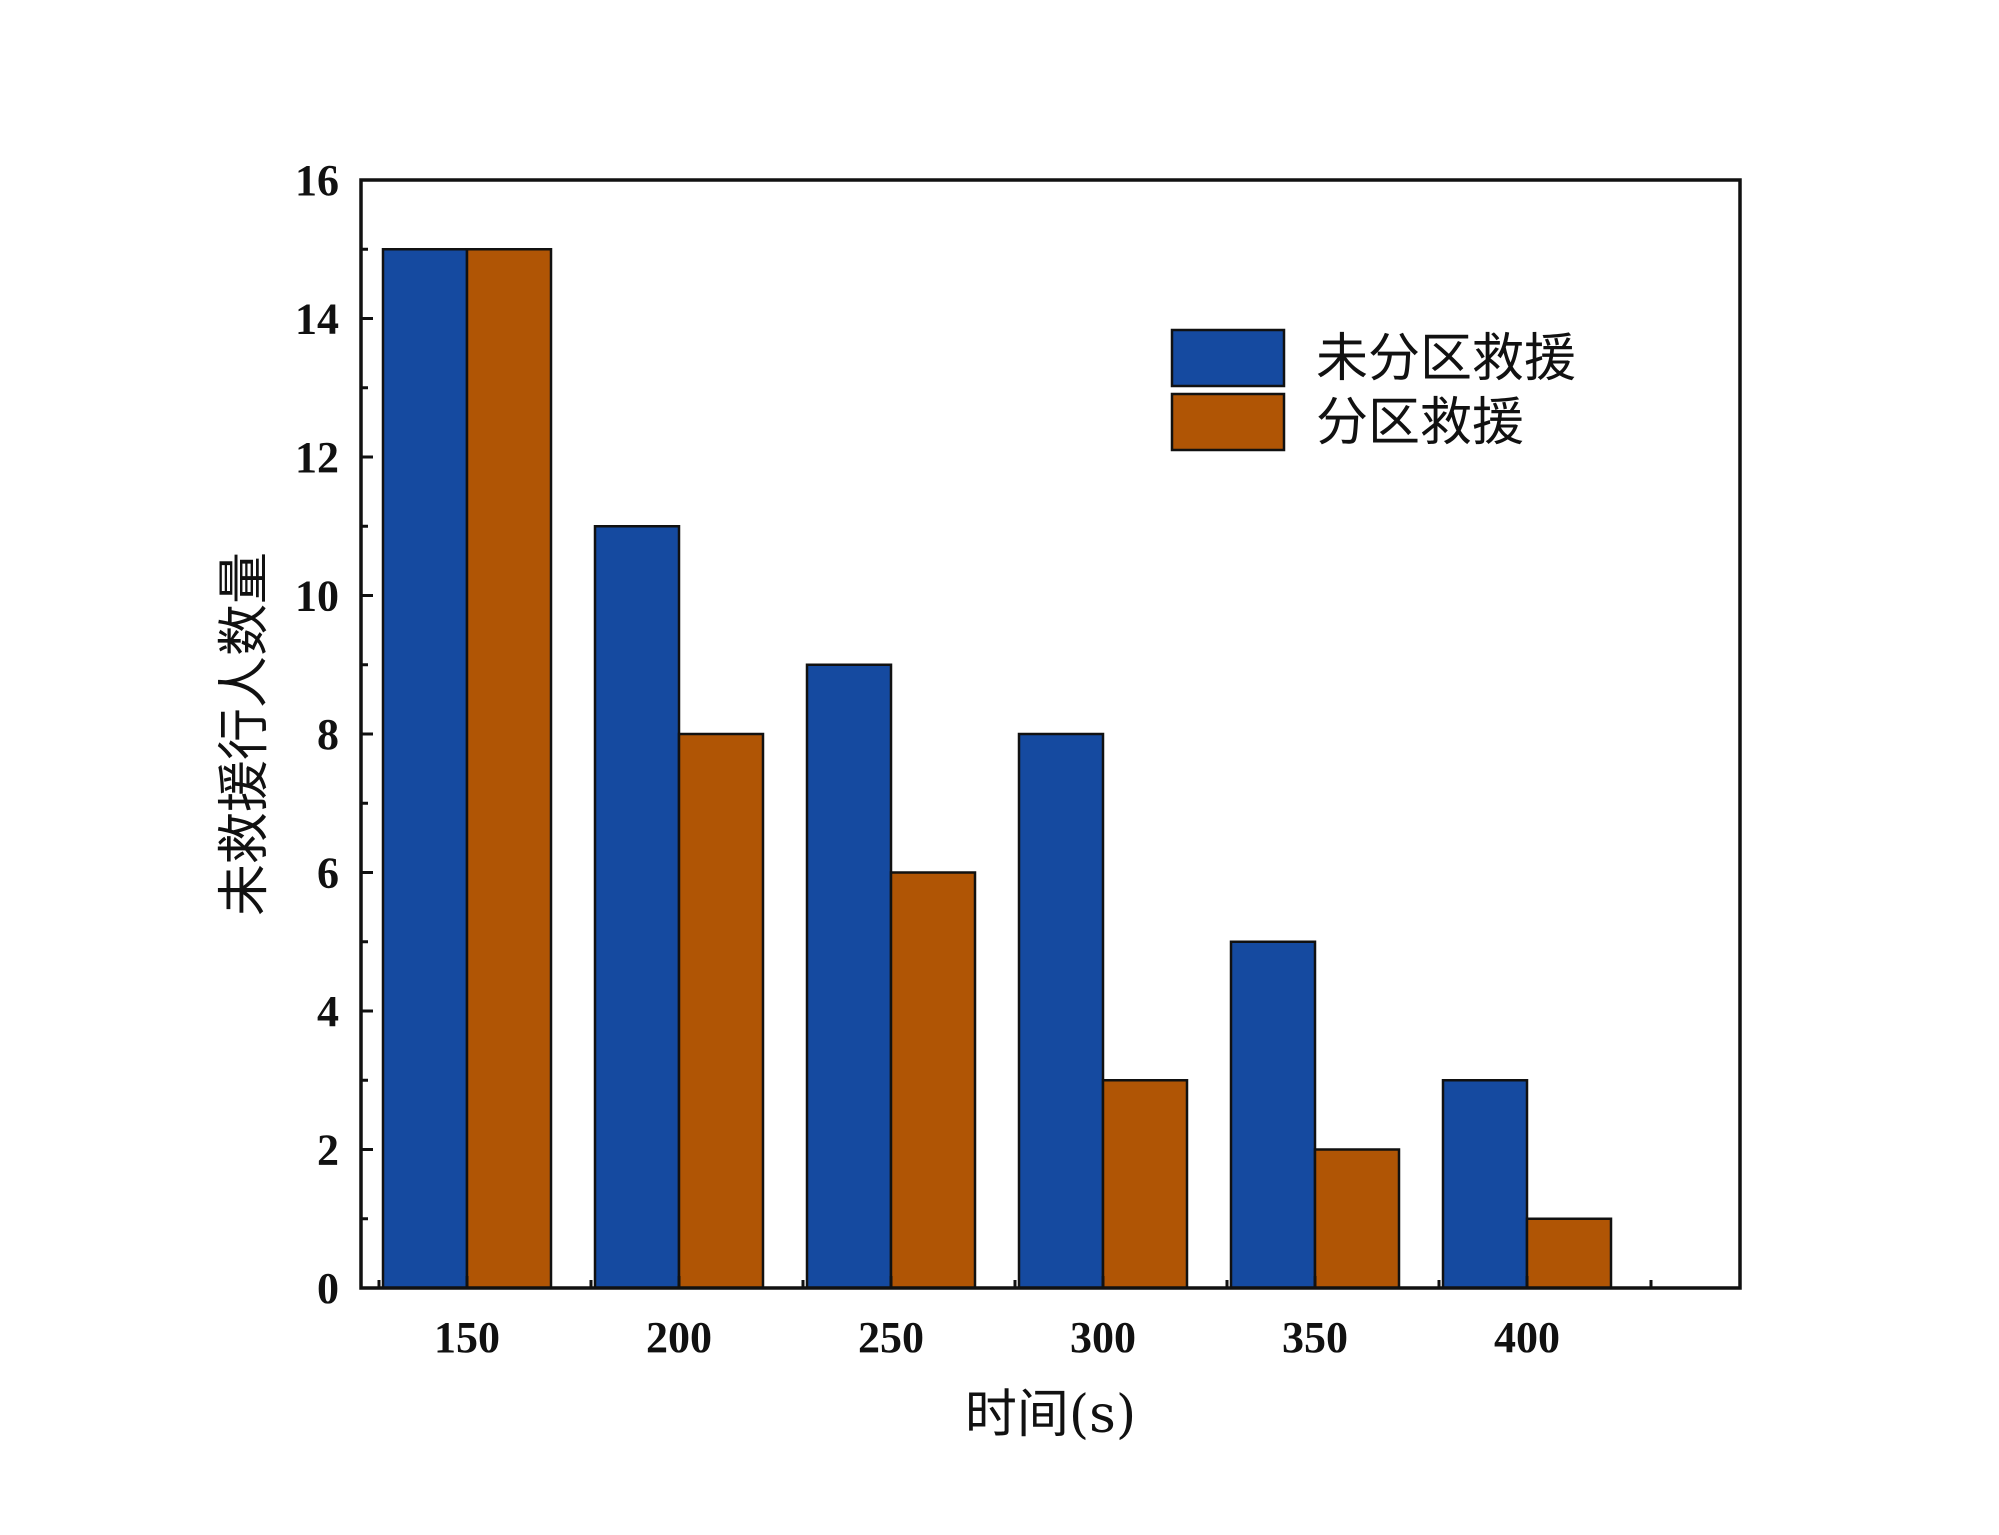 The height and width of the screenshot is (1535, 1999). Describe the element at coordinates (328, 734) in the screenshot. I see `y-tick-label-8: 8` at that location.